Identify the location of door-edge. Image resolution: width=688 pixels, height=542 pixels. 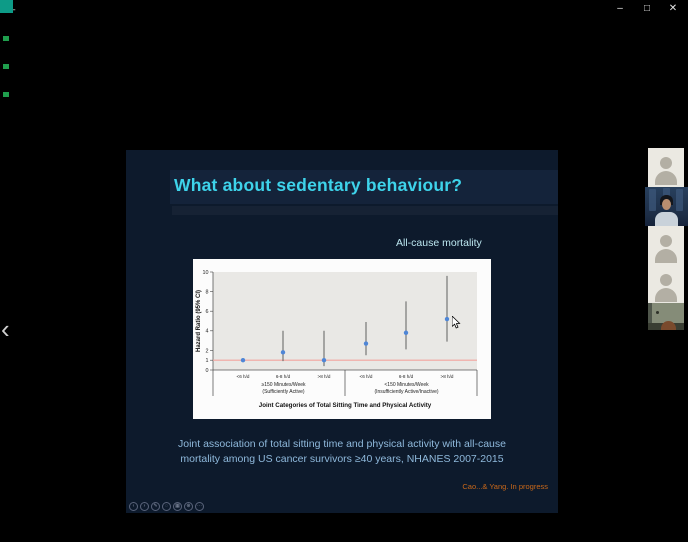
(650, 316).